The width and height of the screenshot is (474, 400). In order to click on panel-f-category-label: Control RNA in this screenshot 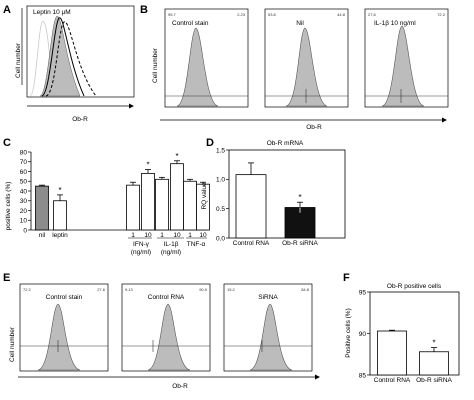, I will do `click(392, 380)`.